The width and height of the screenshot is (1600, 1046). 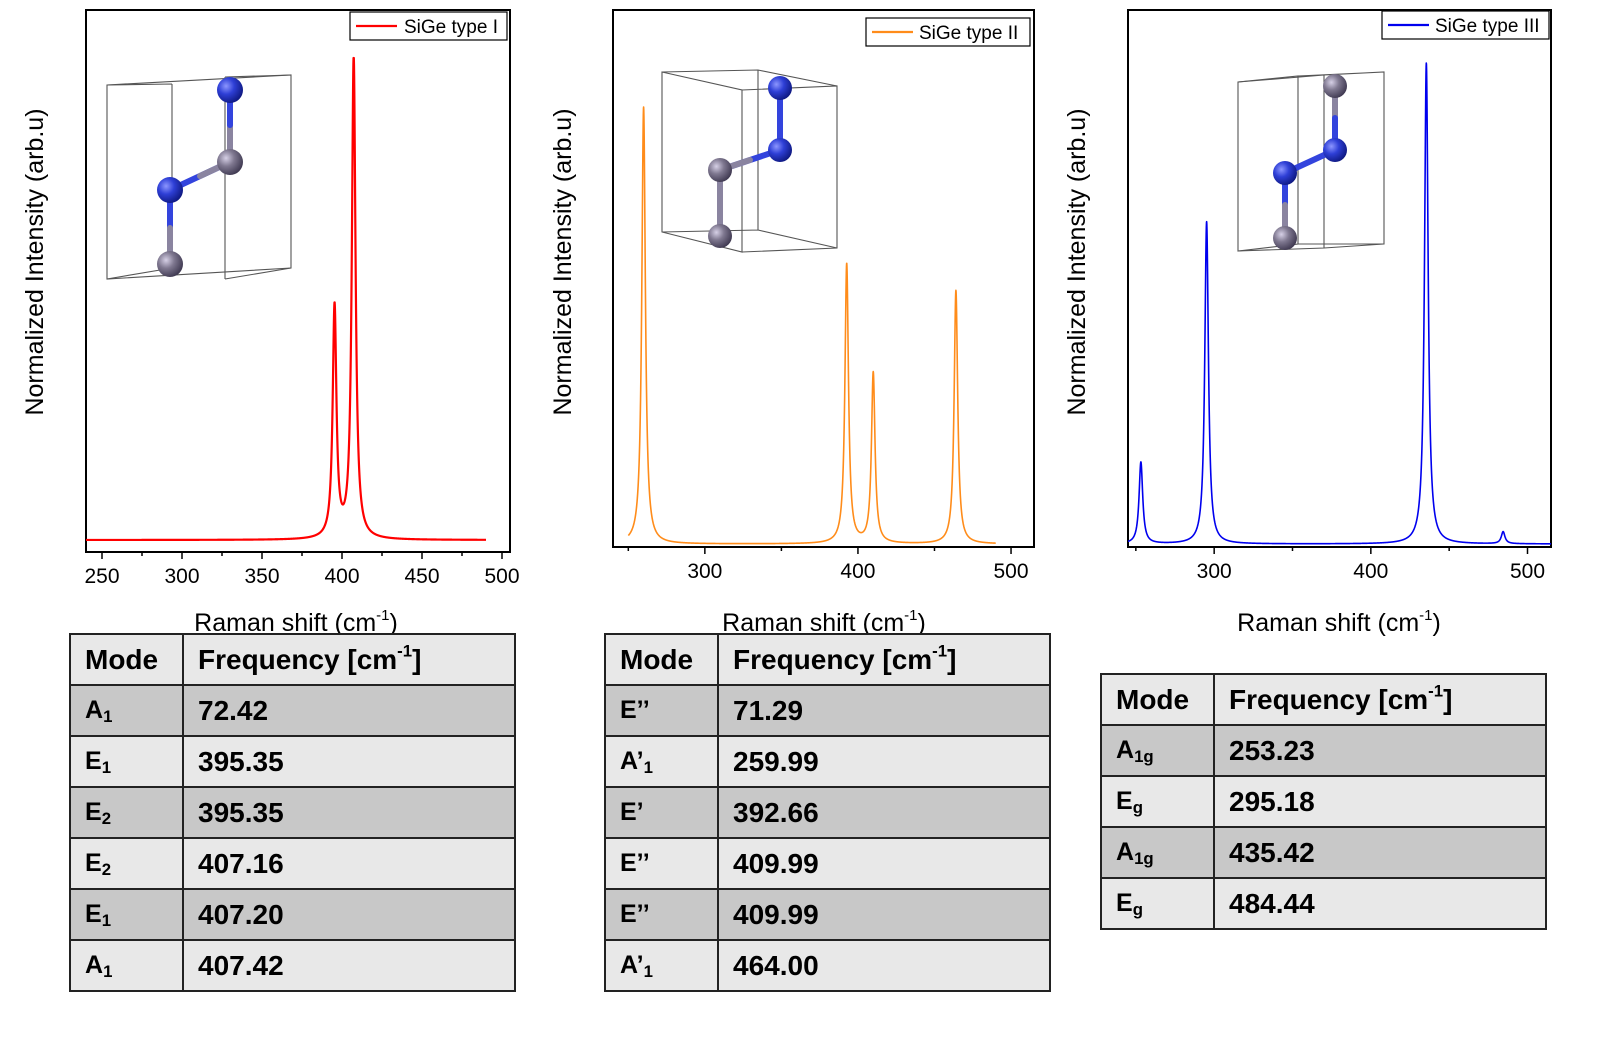 I want to click on header-frequency-label: Frequency [cm, so click(x=833, y=659).